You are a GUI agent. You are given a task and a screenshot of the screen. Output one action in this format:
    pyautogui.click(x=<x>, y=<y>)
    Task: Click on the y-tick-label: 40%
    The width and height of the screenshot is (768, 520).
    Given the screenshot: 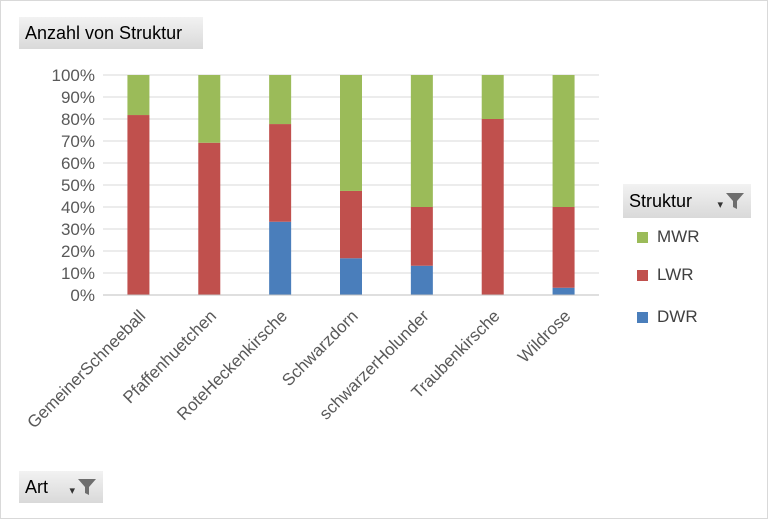 What is the action you would take?
    pyautogui.click(x=78, y=207)
    